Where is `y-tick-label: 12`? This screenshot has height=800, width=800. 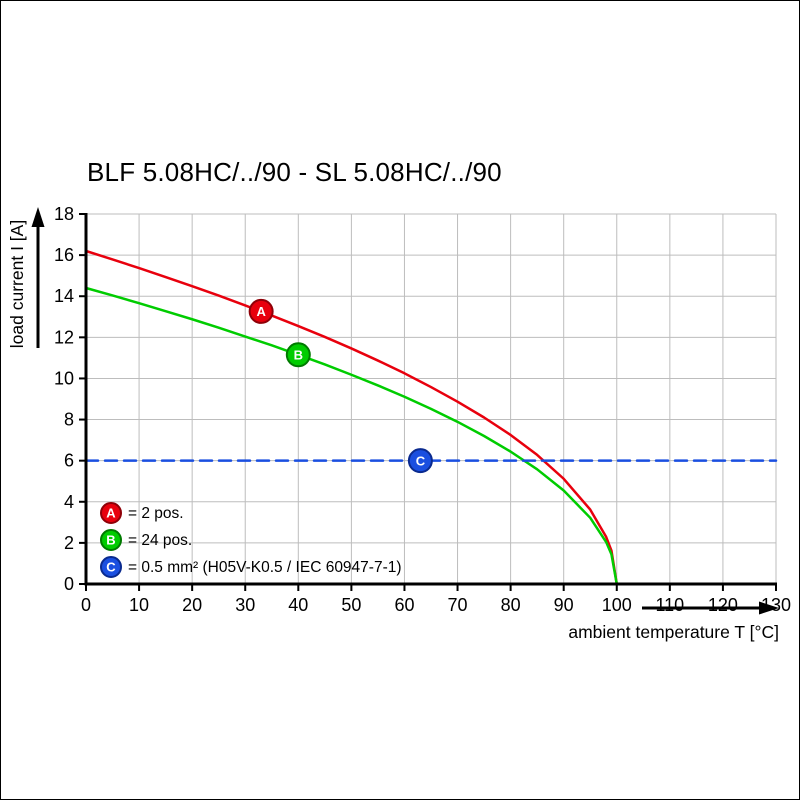
y-tick-label: 12 is located at coordinates (64, 337).